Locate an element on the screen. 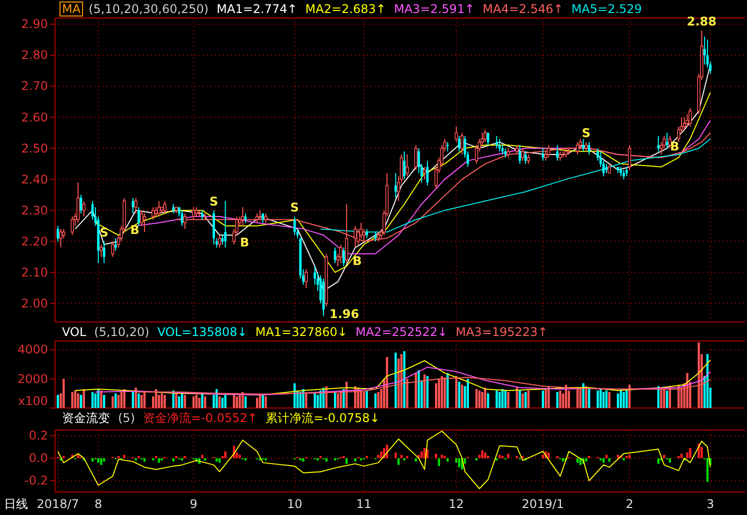 The height and width of the screenshot is (515, 747). chart-title: 资金流变 is located at coordinates (86, 418).